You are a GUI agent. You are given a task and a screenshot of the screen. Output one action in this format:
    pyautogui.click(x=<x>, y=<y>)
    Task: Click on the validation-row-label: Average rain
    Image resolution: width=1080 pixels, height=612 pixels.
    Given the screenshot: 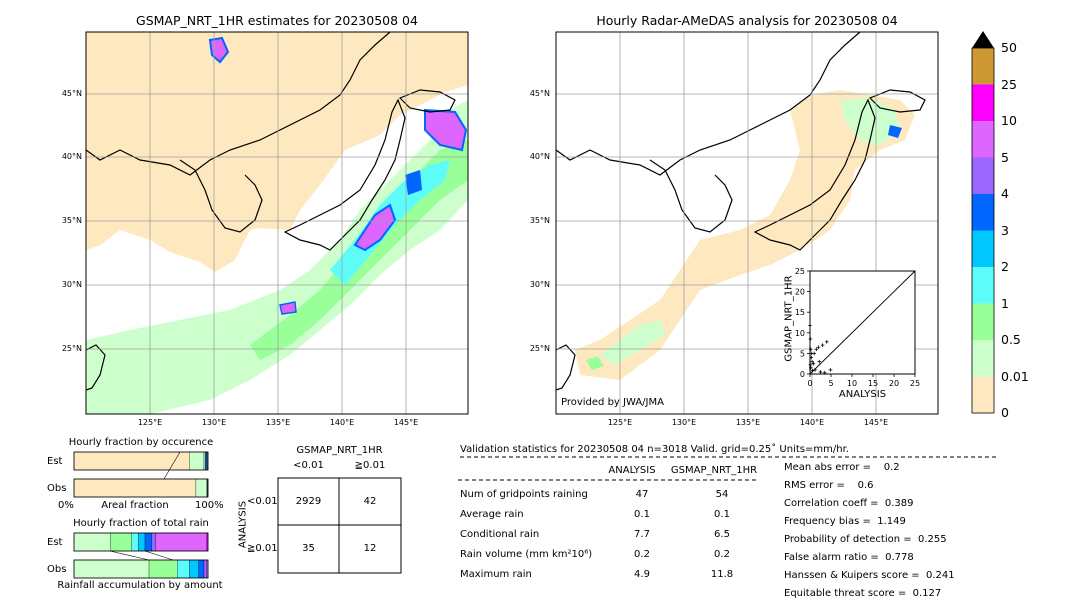 What is the action you would take?
    pyautogui.click(x=492, y=514)
    